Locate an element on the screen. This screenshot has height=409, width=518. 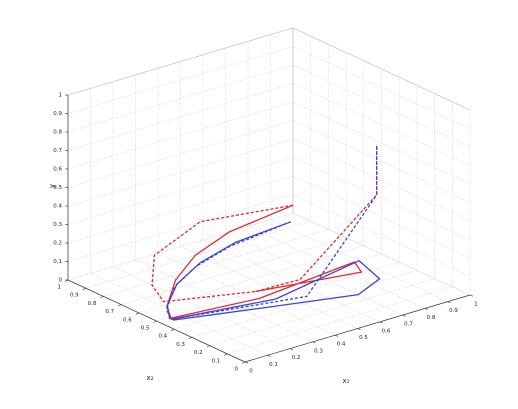
series-line is located at coordinates (273, 271).